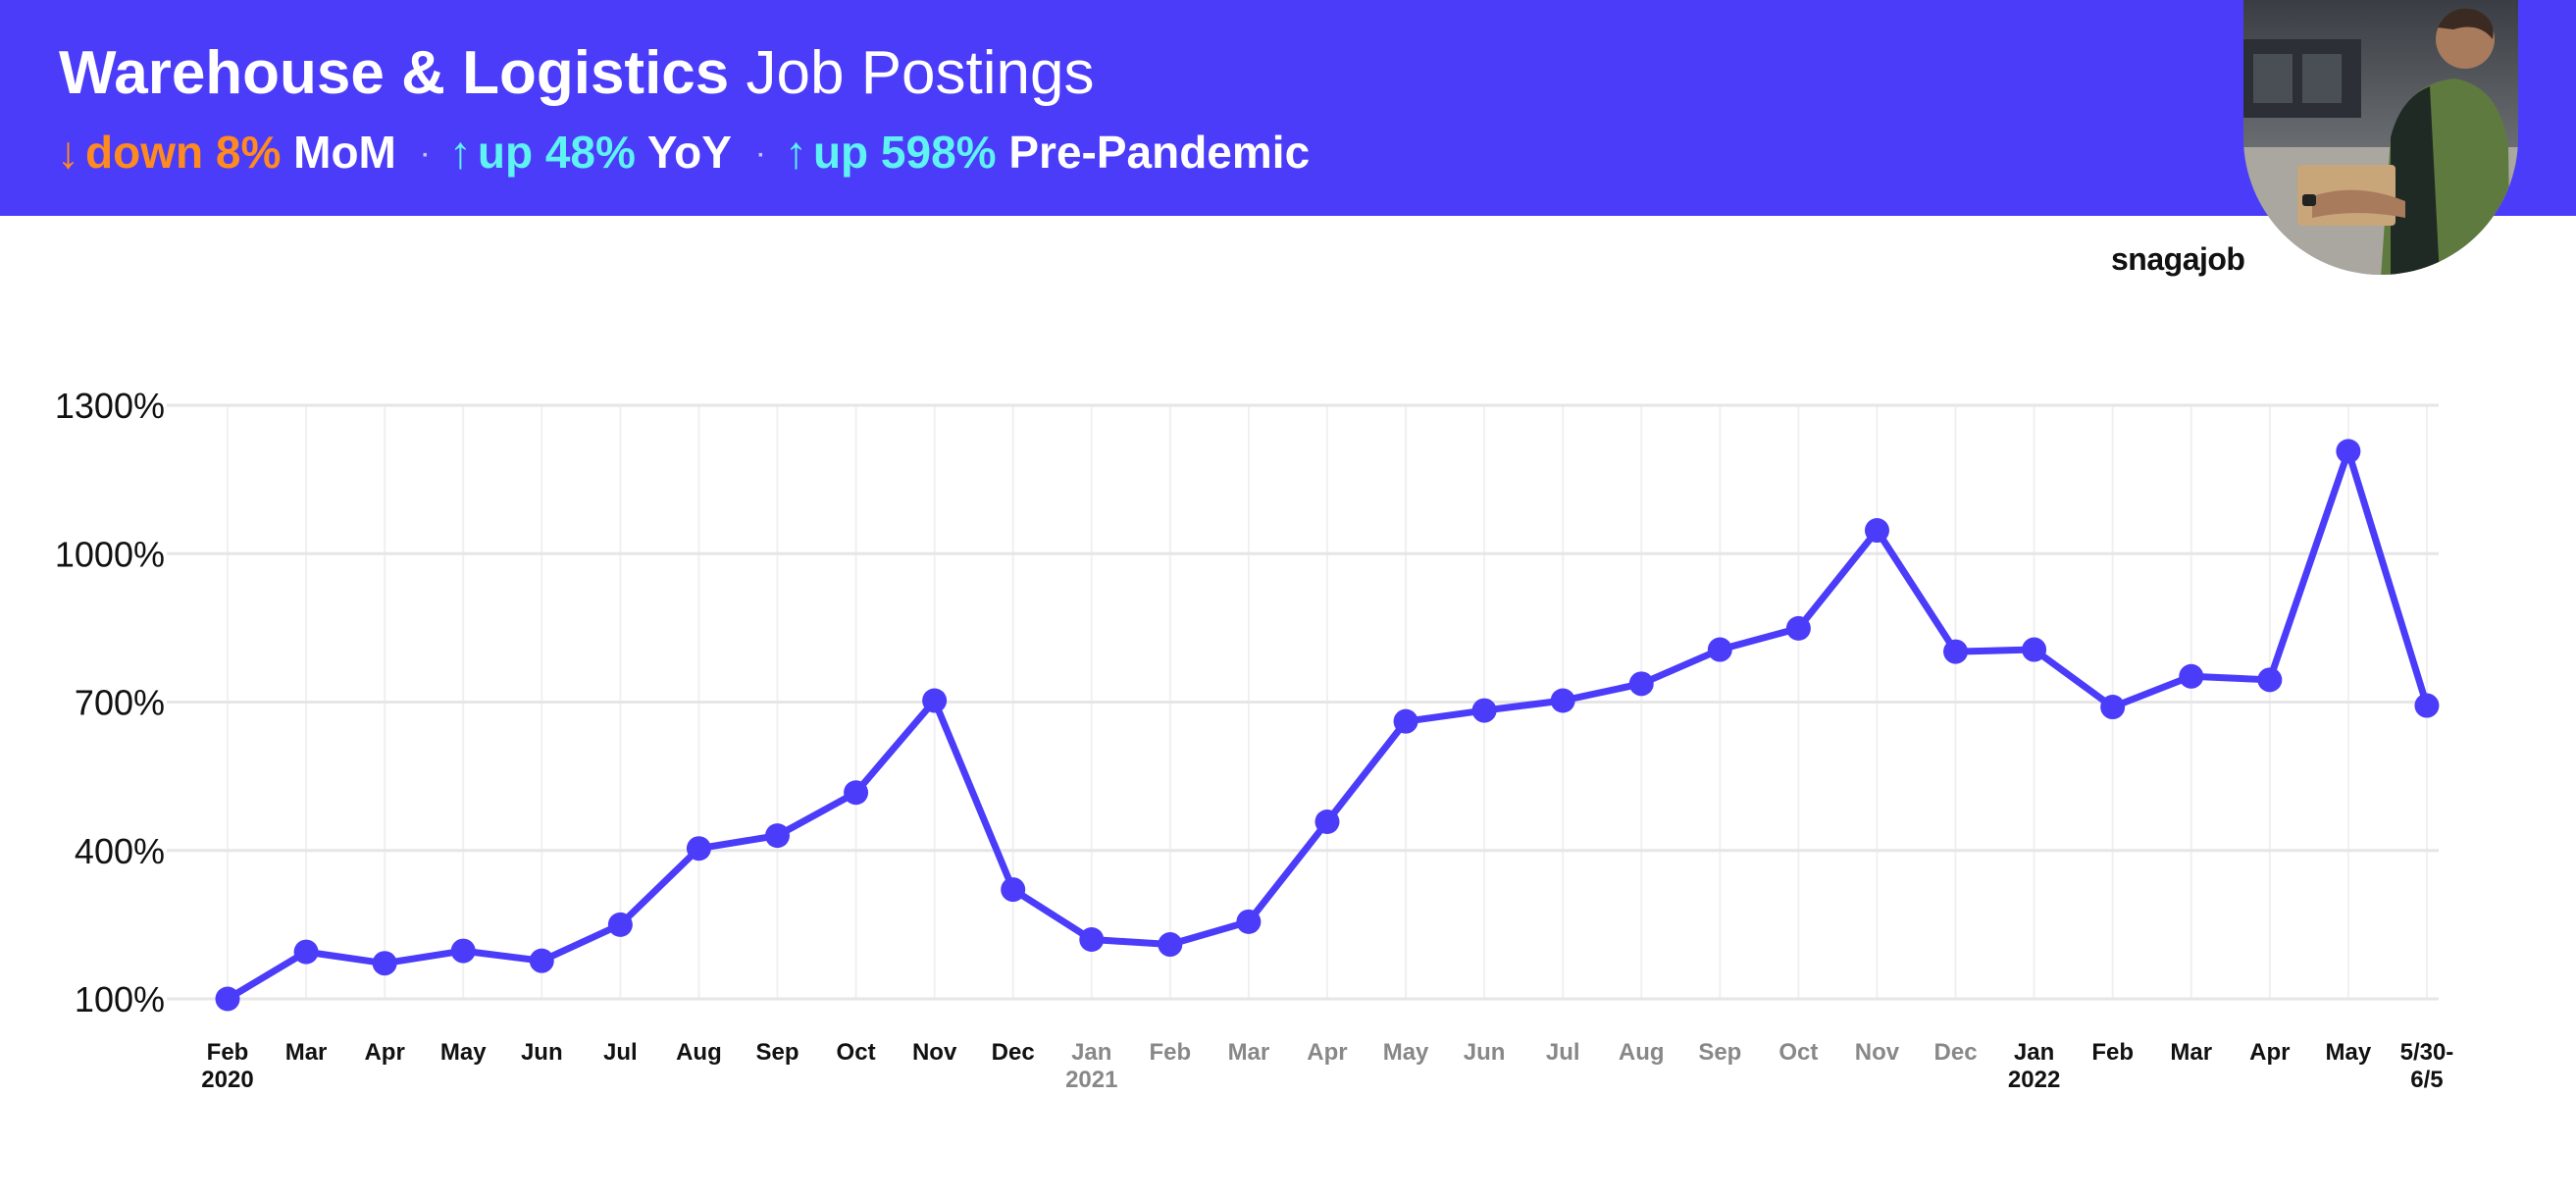  I want to click on y-tick-label: 1300%, so click(110, 406).